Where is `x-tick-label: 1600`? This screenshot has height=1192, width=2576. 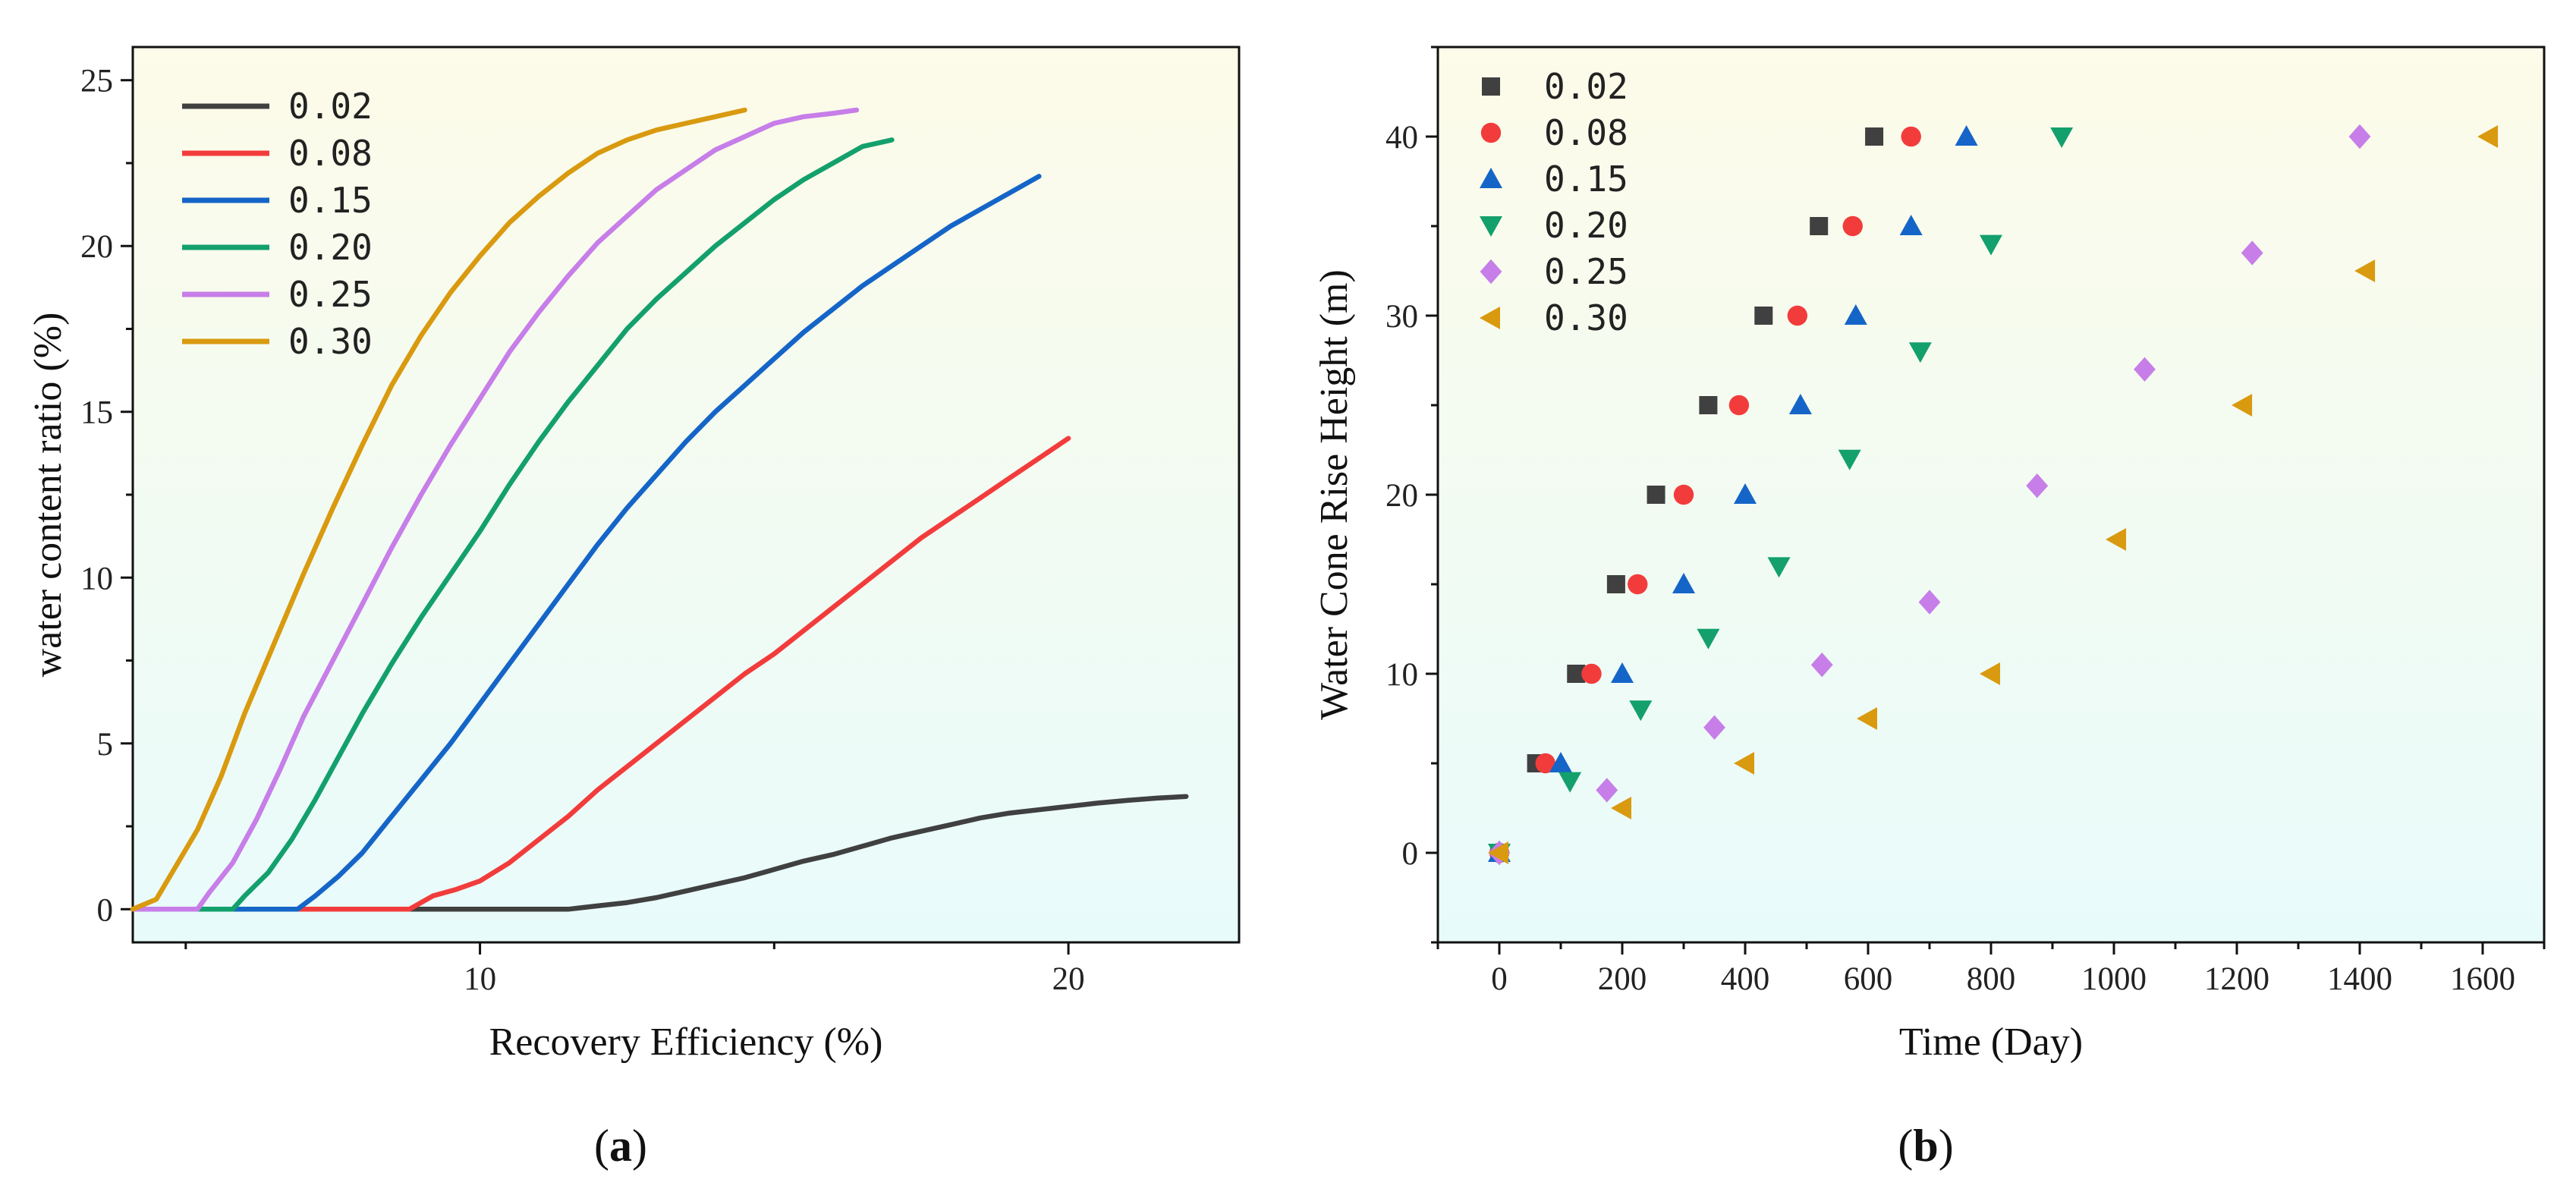
x-tick-label: 1600 is located at coordinates (2482, 979).